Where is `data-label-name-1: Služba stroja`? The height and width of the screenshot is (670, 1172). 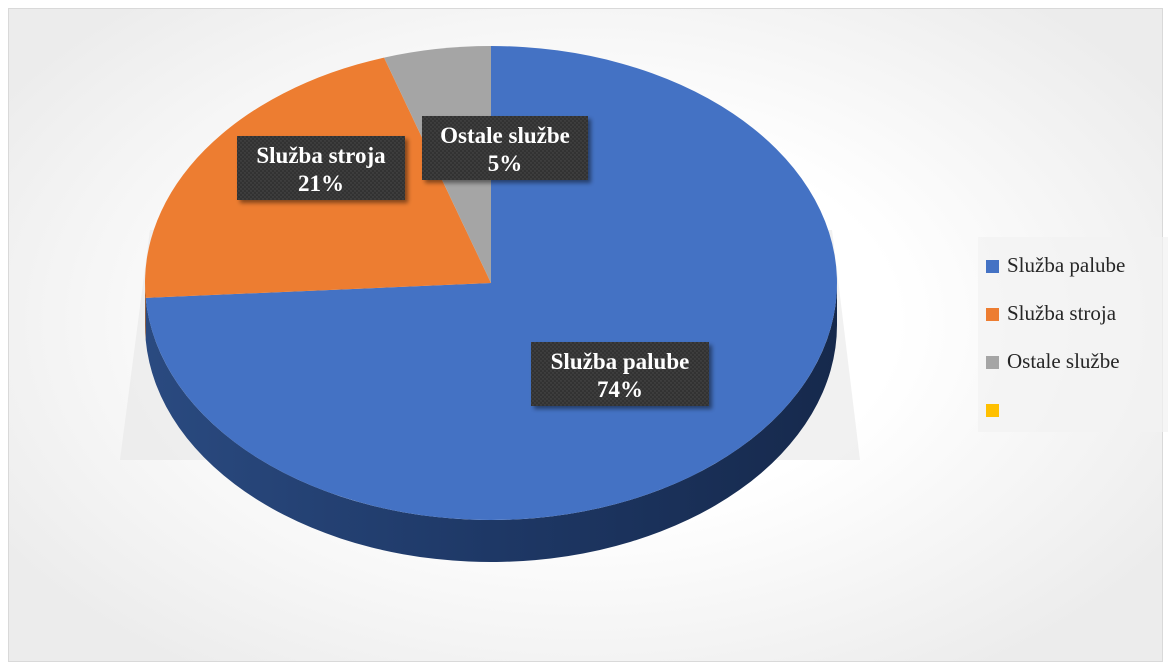
data-label-name-1: Služba stroja is located at coordinates (321, 155).